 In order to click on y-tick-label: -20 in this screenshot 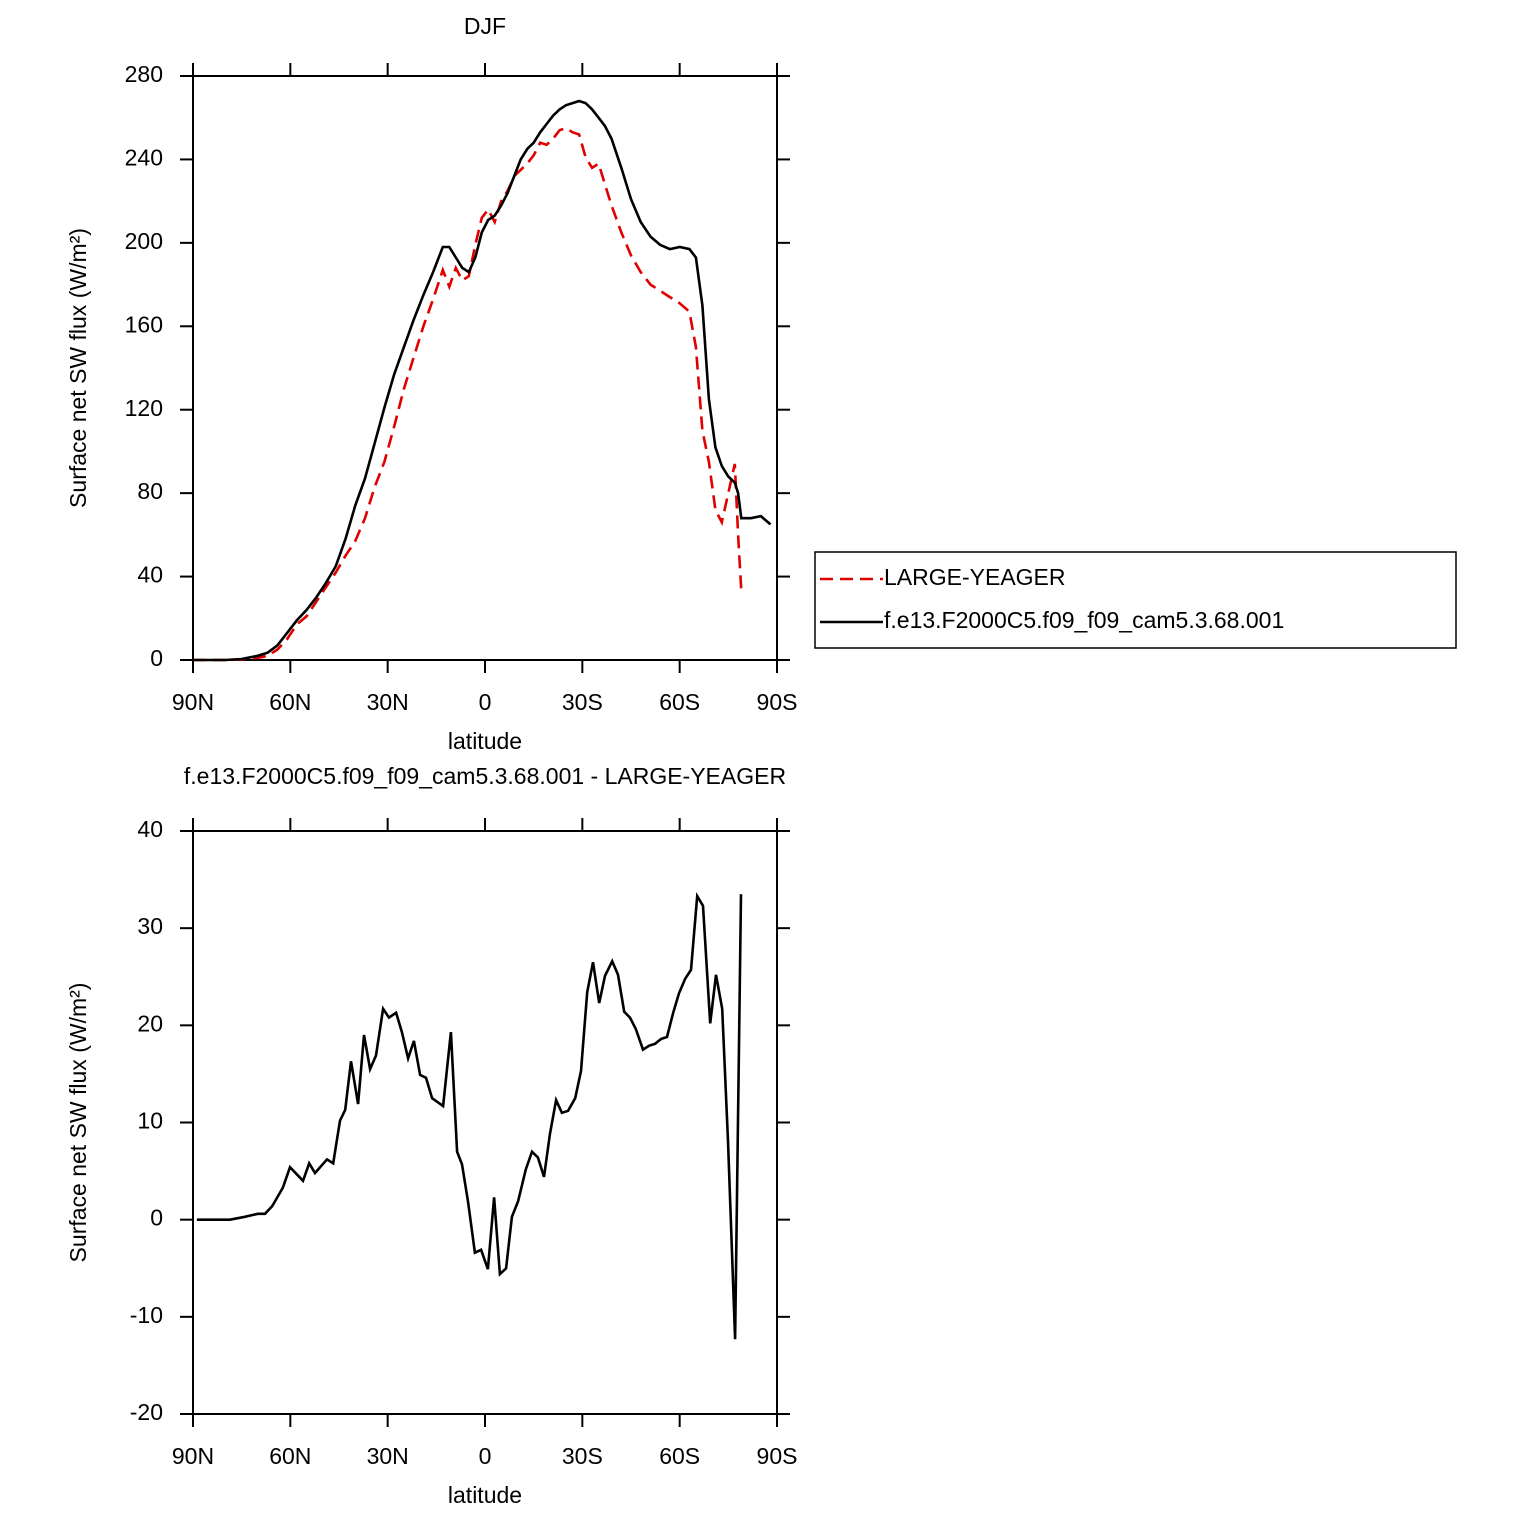, I will do `click(146, 1412)`.